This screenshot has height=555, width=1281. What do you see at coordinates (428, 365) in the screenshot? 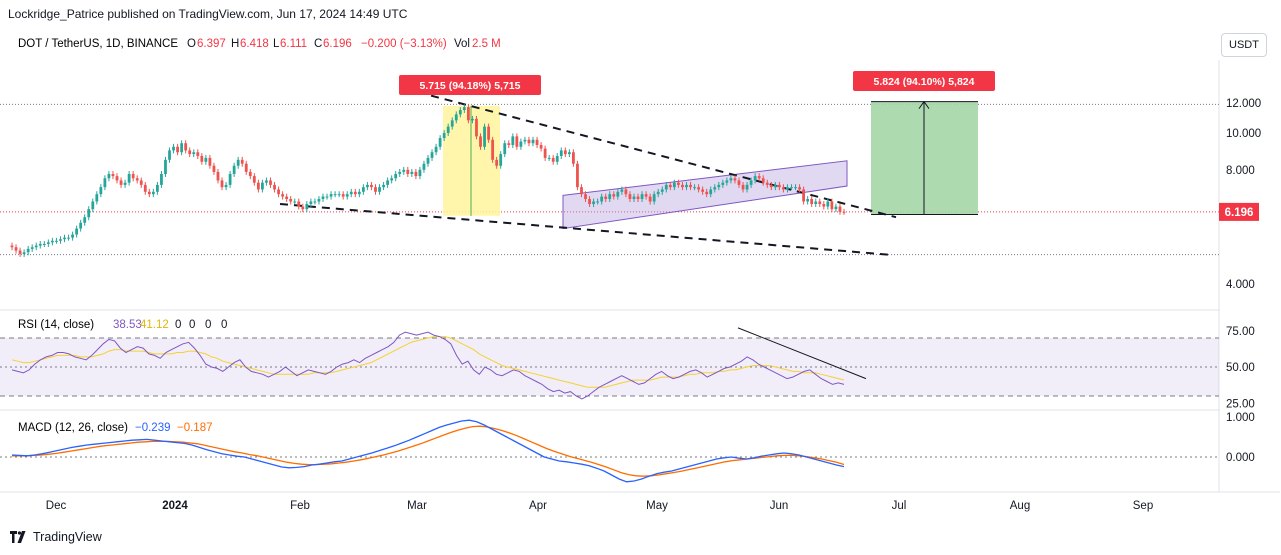
I see `rsi-line` at bounding box center [428, 365].